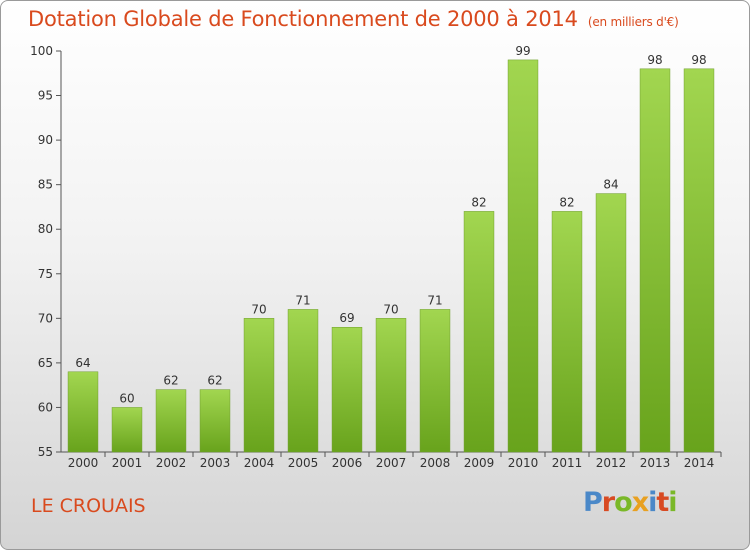 The height and width of the screenshot is (550, 750). Describe the element at coordinates (391, 463) in the screenshot. I see `x-tick-label: 2007` at that location.